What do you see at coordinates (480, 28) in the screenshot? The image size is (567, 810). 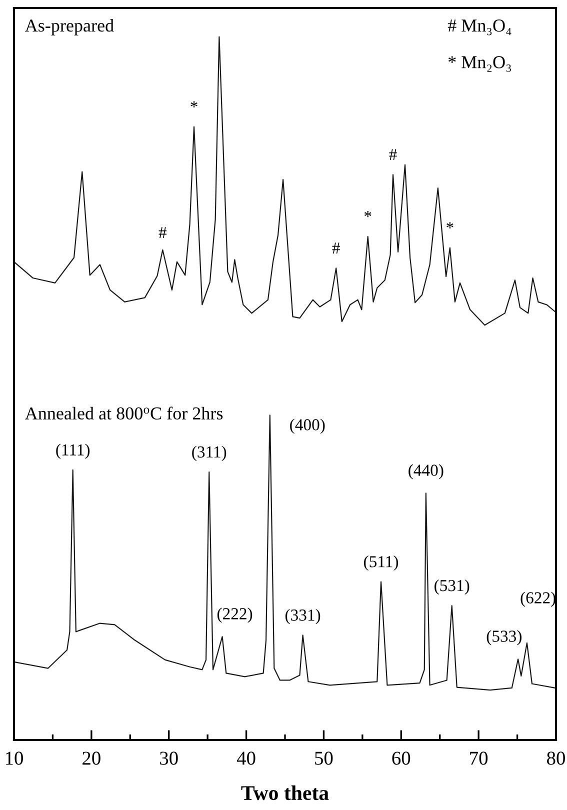 I see `text: # Mn₃O₄` at bounding box center [480, 28].